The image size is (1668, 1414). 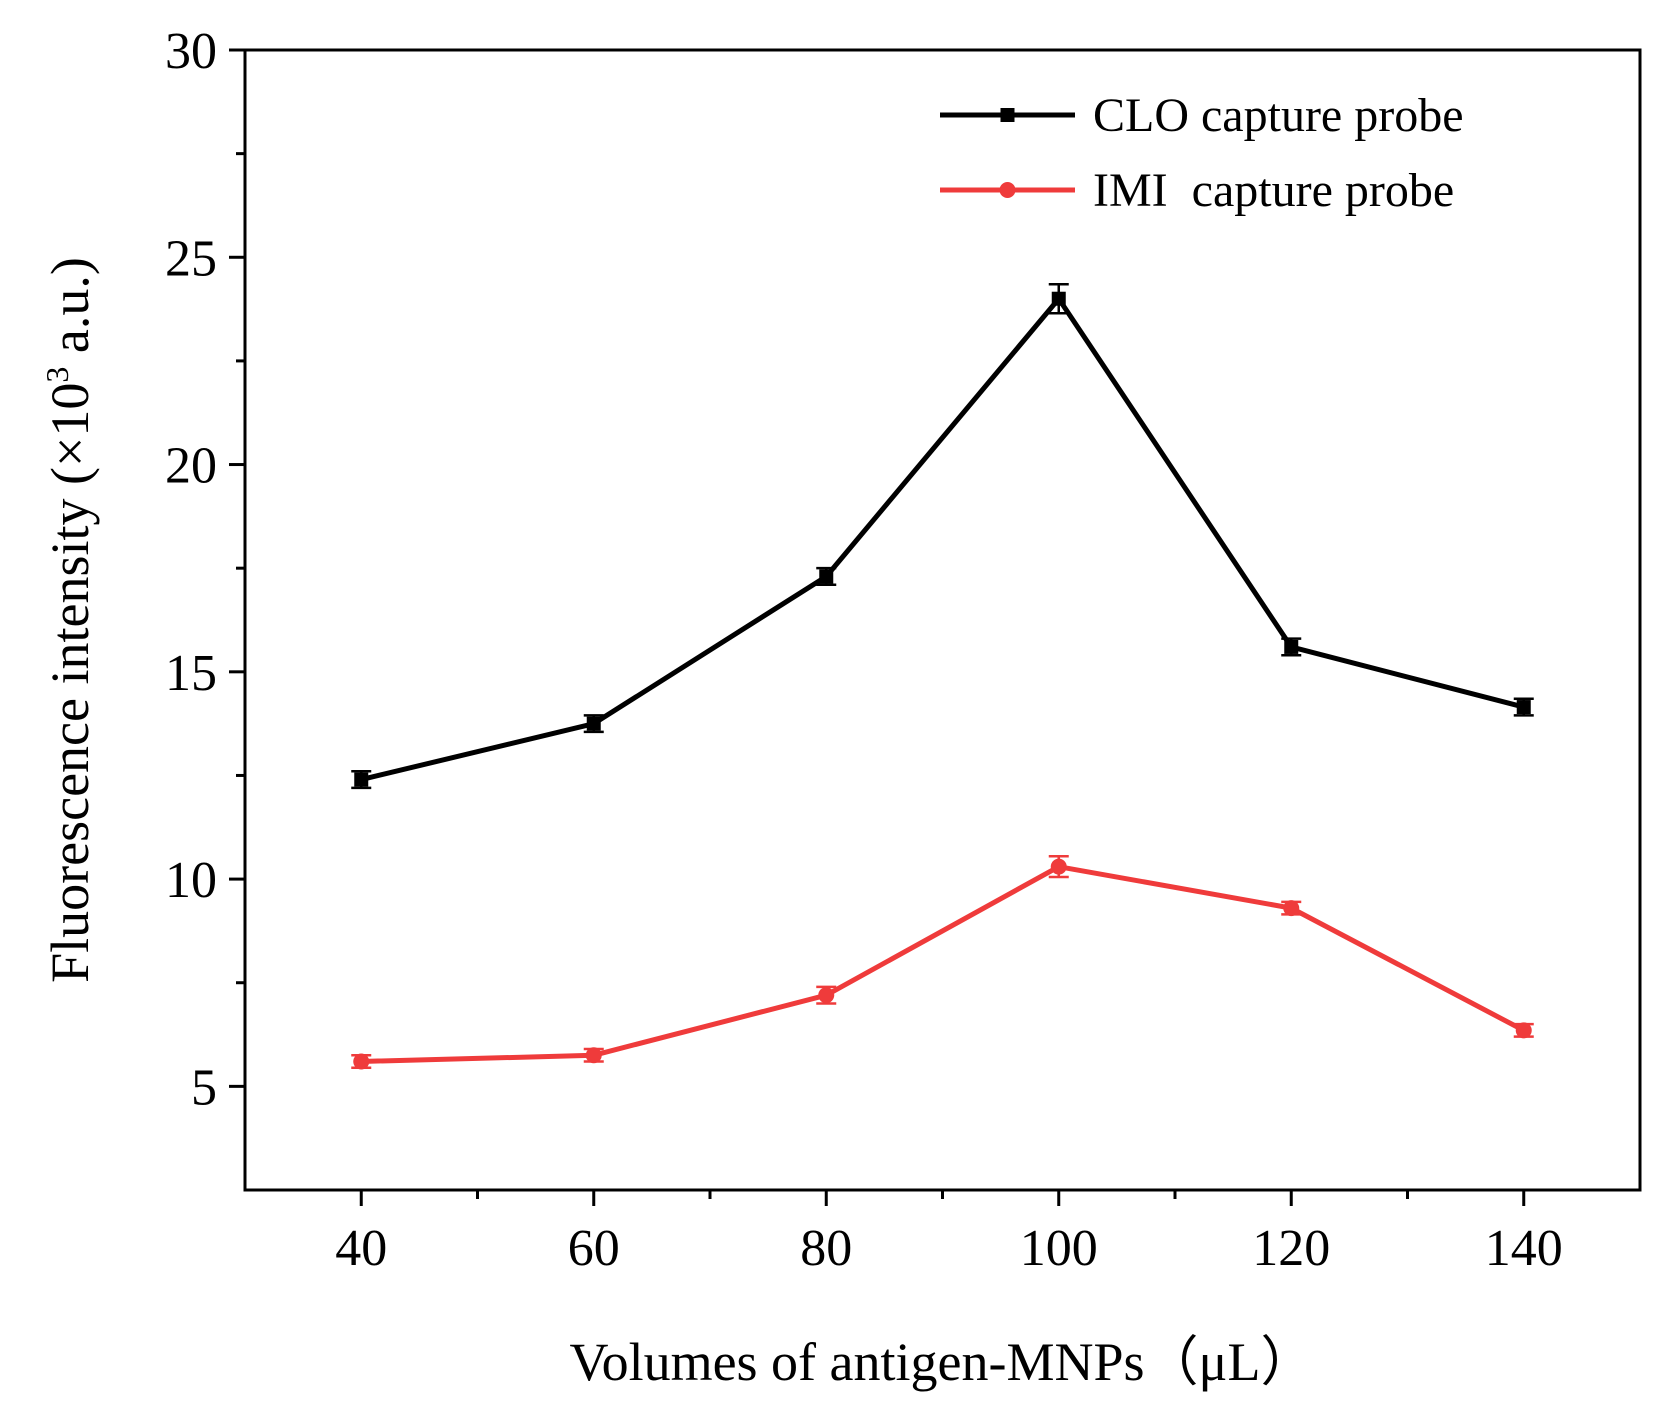 I want to click on legend-label: IMI capture probe, so click(x=1273, y=190).